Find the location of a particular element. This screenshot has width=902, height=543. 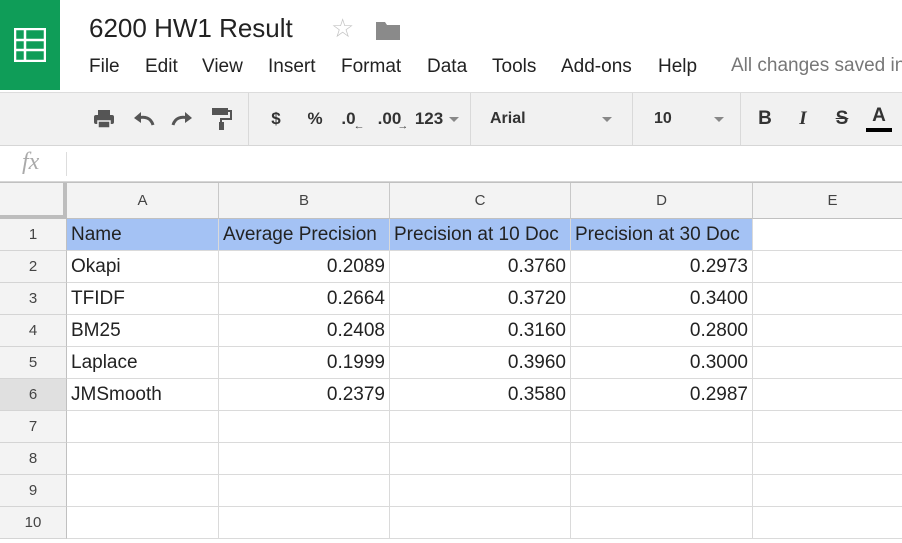

cell-e3 is located at coordinates (827, 299).